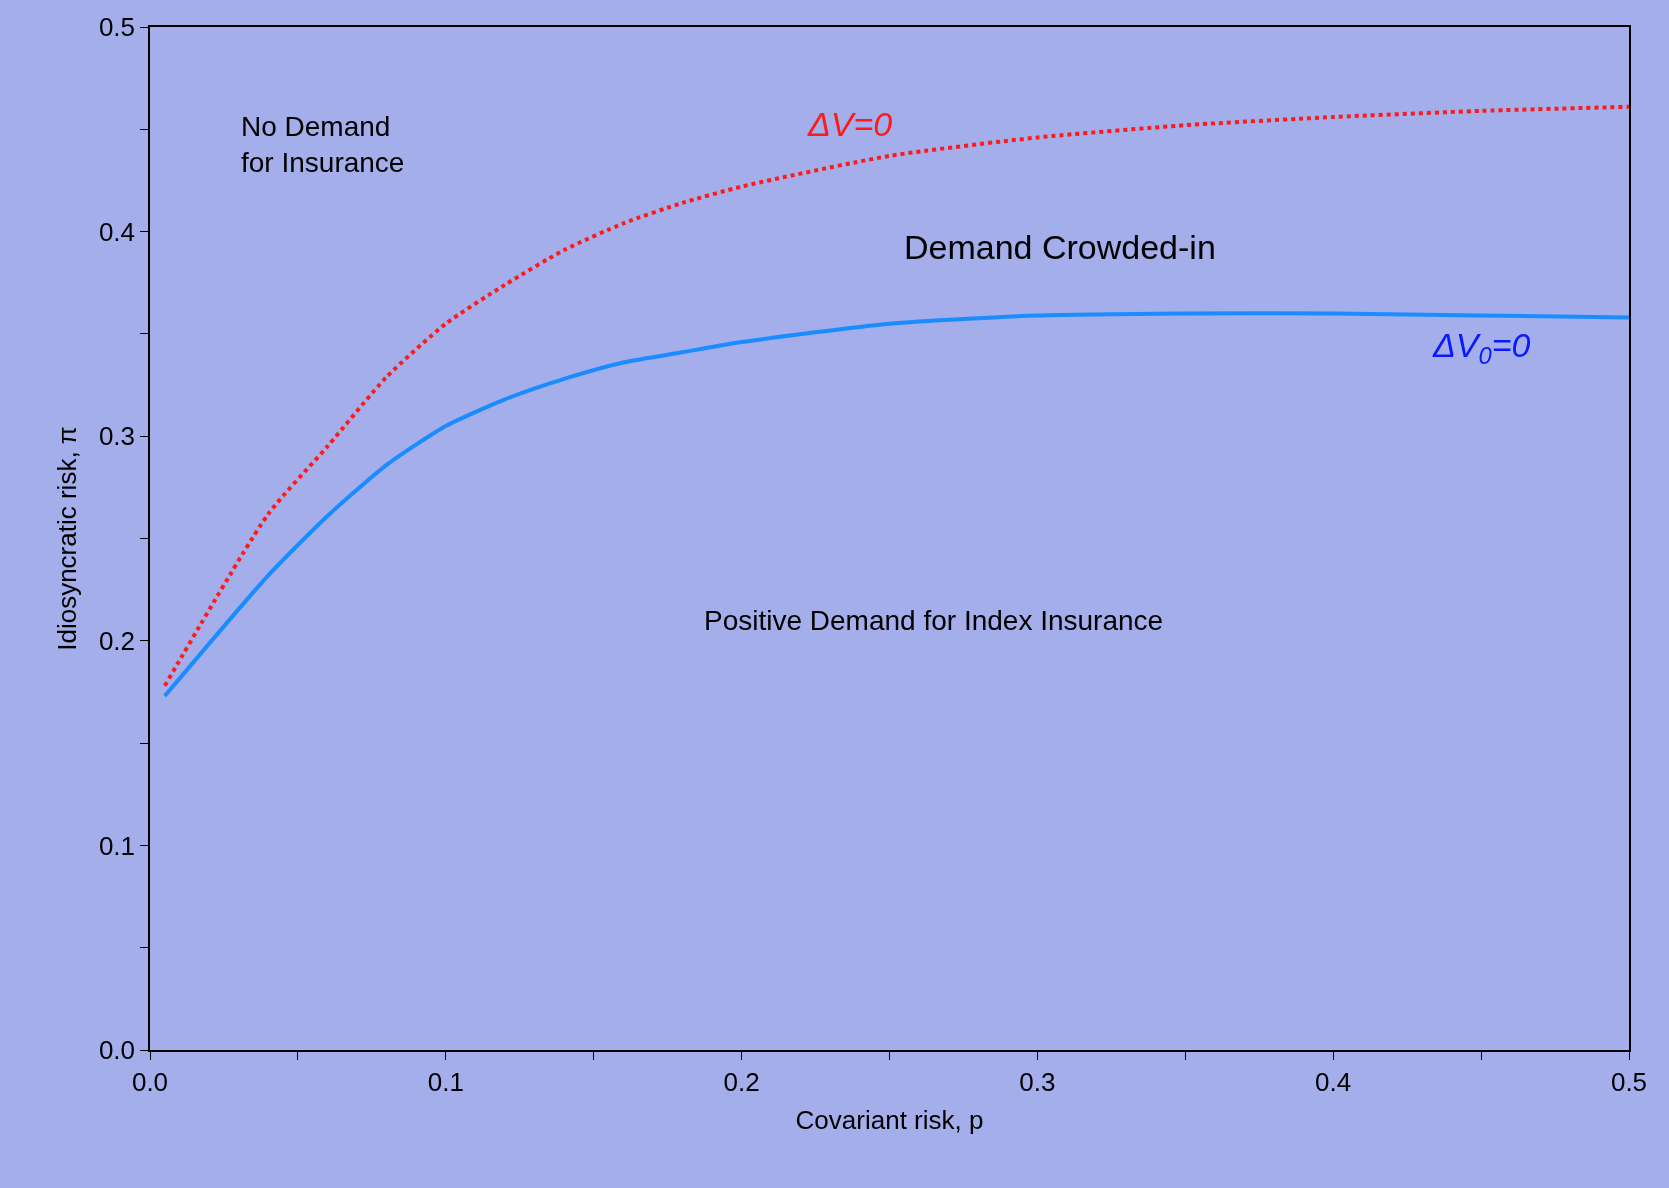 The width and height of the screenshot is (1669, 1188). I want to click on y-axis-title: Idiosyncratic risk, π, so click(66, 538).